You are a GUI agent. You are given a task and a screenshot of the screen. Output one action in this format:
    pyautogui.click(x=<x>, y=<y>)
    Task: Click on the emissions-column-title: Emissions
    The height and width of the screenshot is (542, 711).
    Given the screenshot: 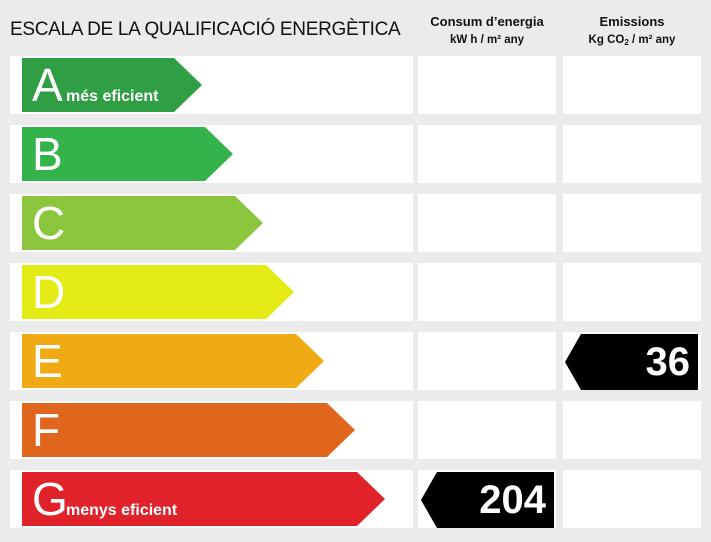 What is the action you would take?
    pyautogui.click(x=632, y=21)
    